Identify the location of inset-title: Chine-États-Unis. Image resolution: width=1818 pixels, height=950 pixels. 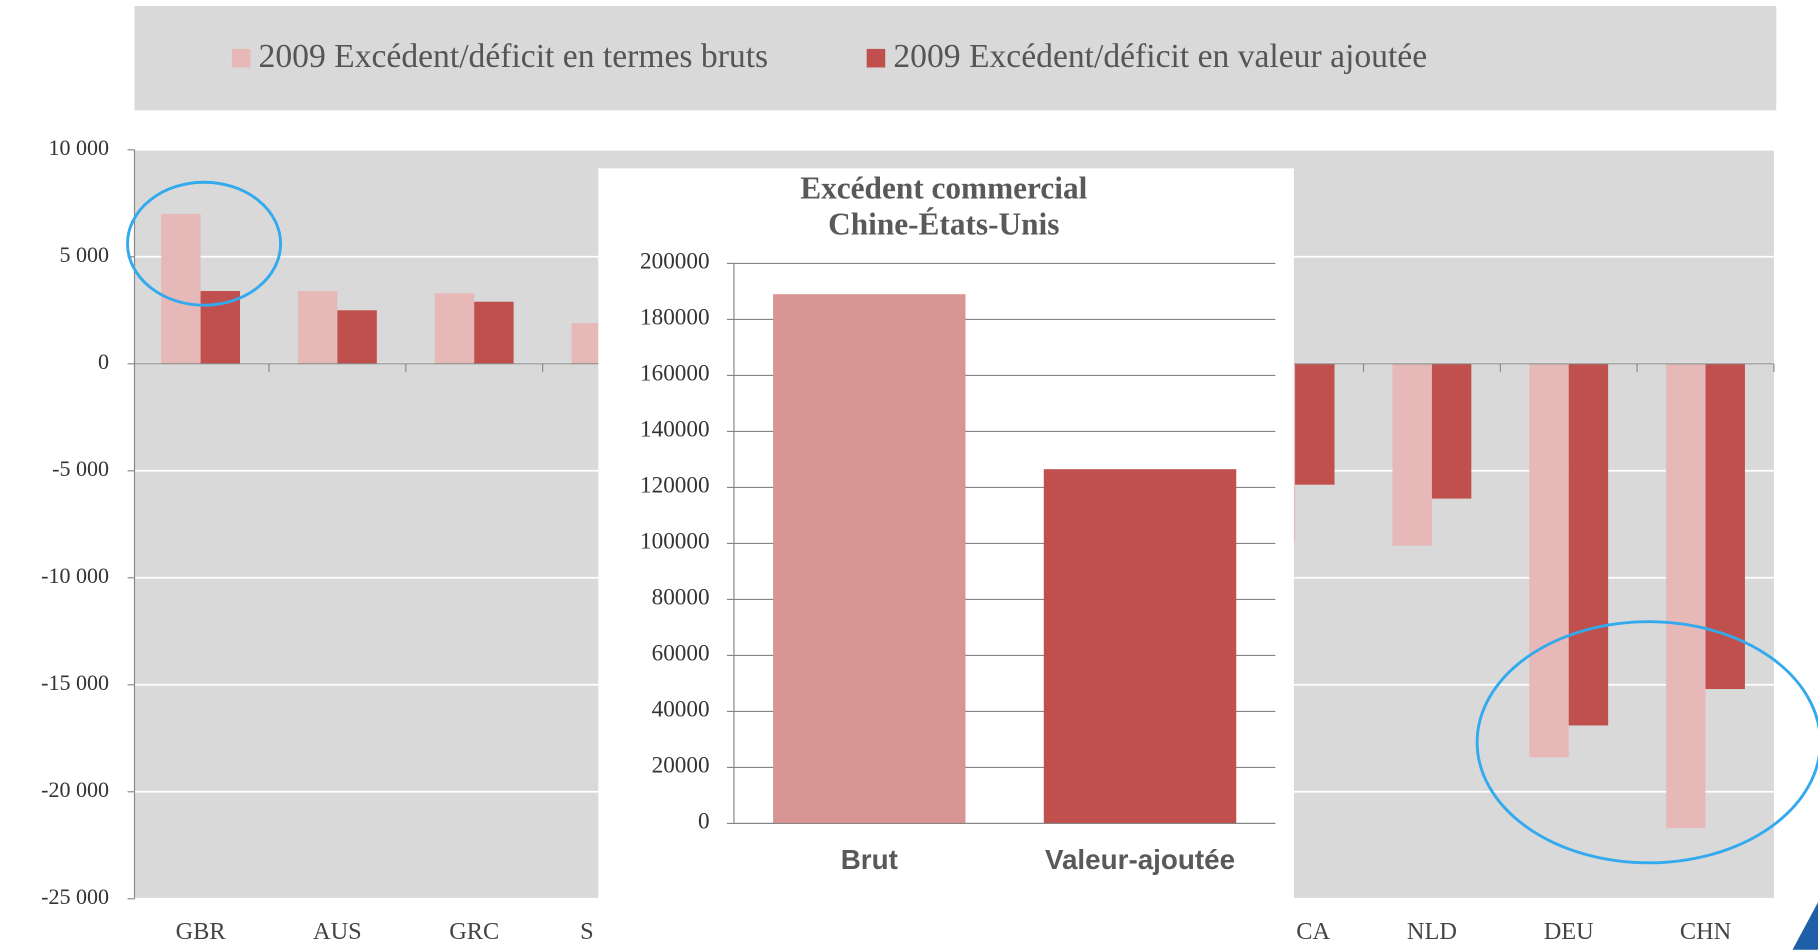
(943, 224).